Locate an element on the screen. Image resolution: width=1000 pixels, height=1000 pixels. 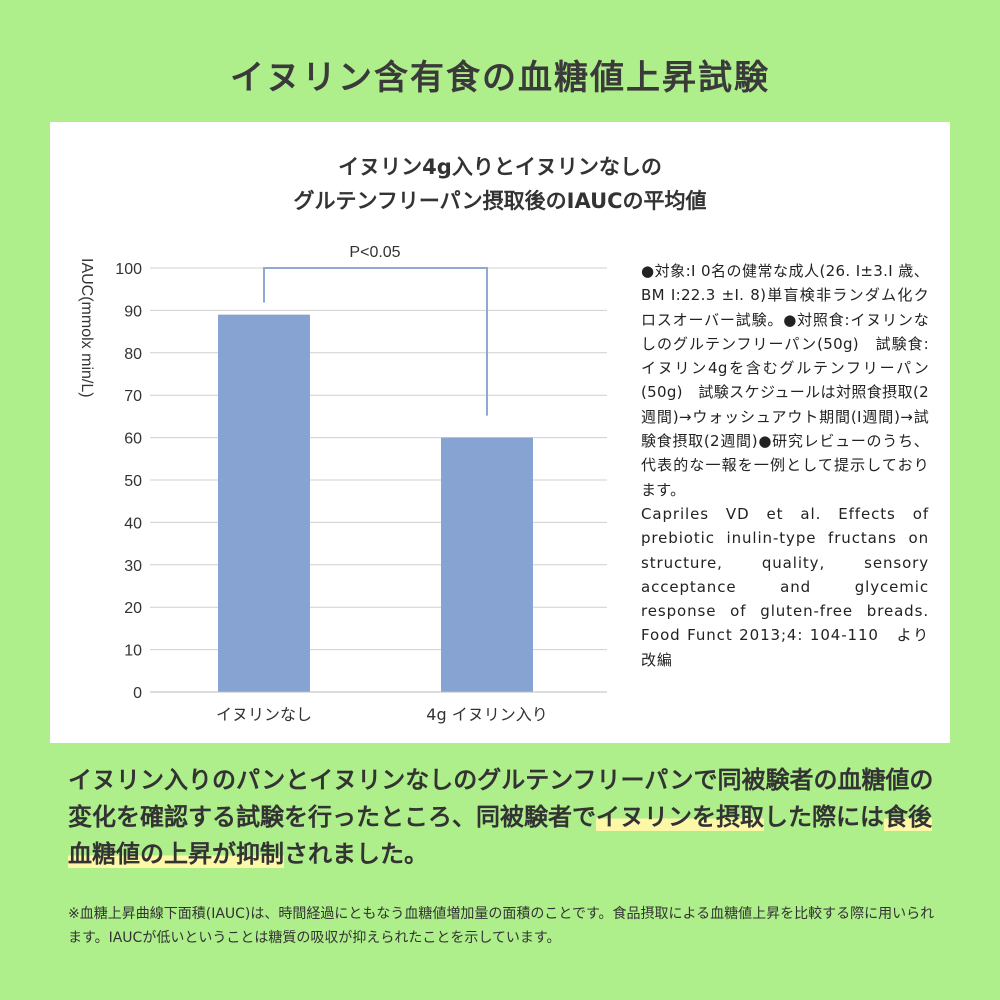
y-tick-label: 30 is located at coordinates (133, 566).